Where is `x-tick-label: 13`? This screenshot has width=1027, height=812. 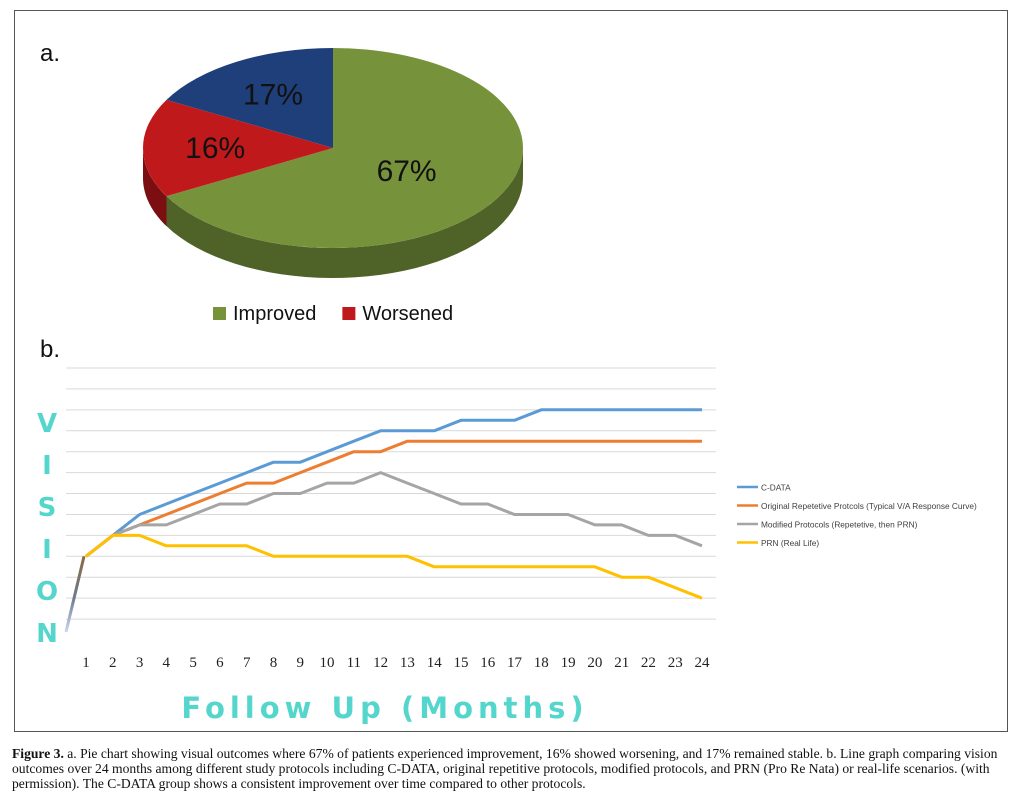 x-tick-label: 13 is located at coordinates (407, 663).